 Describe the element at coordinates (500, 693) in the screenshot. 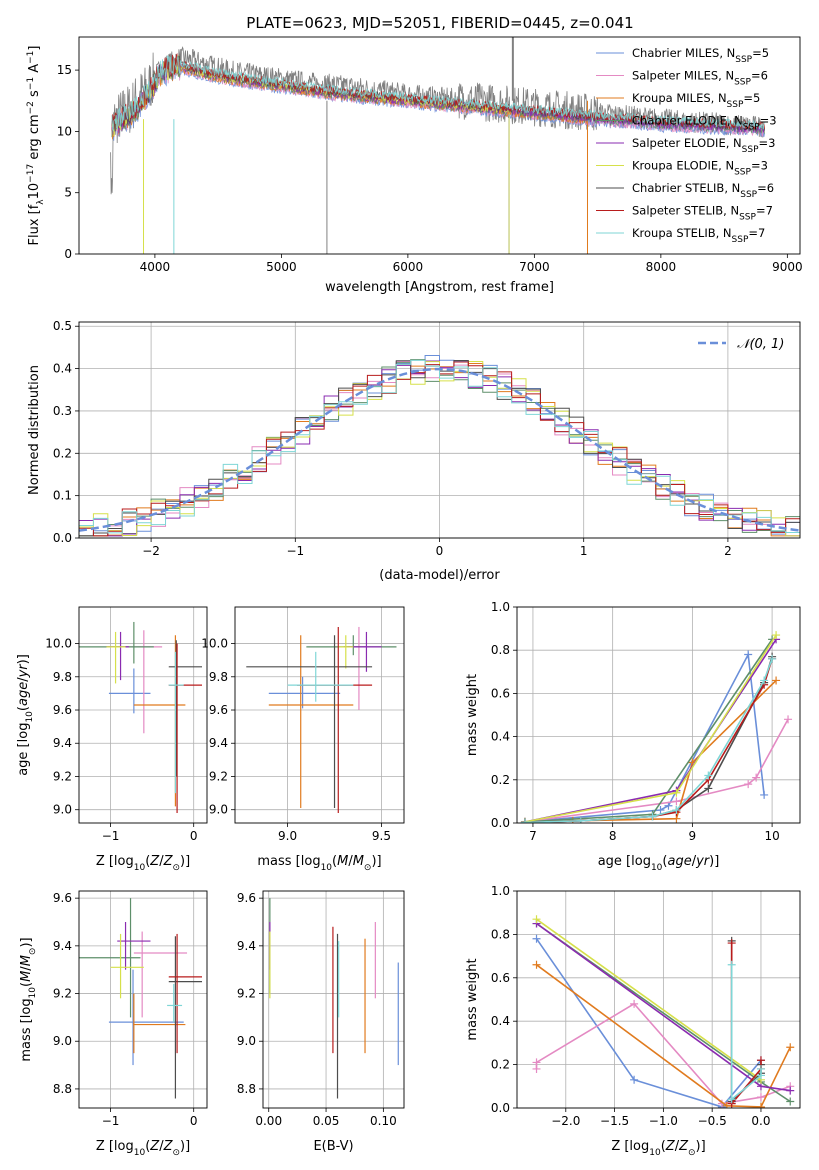

I see `age_weight-ytick-label: 0.6` at that location.